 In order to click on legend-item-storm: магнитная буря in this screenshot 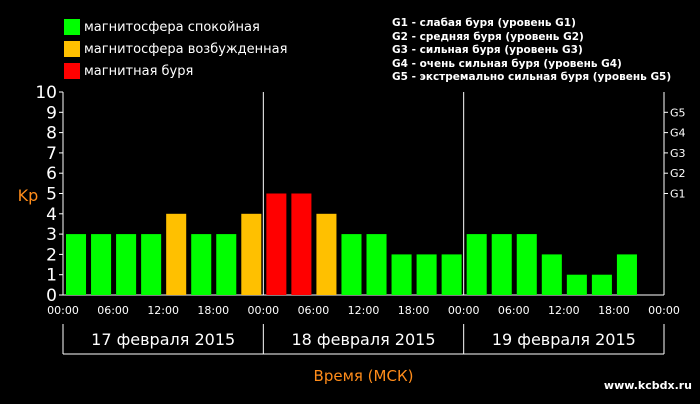, I will do `click(175, 71)`.